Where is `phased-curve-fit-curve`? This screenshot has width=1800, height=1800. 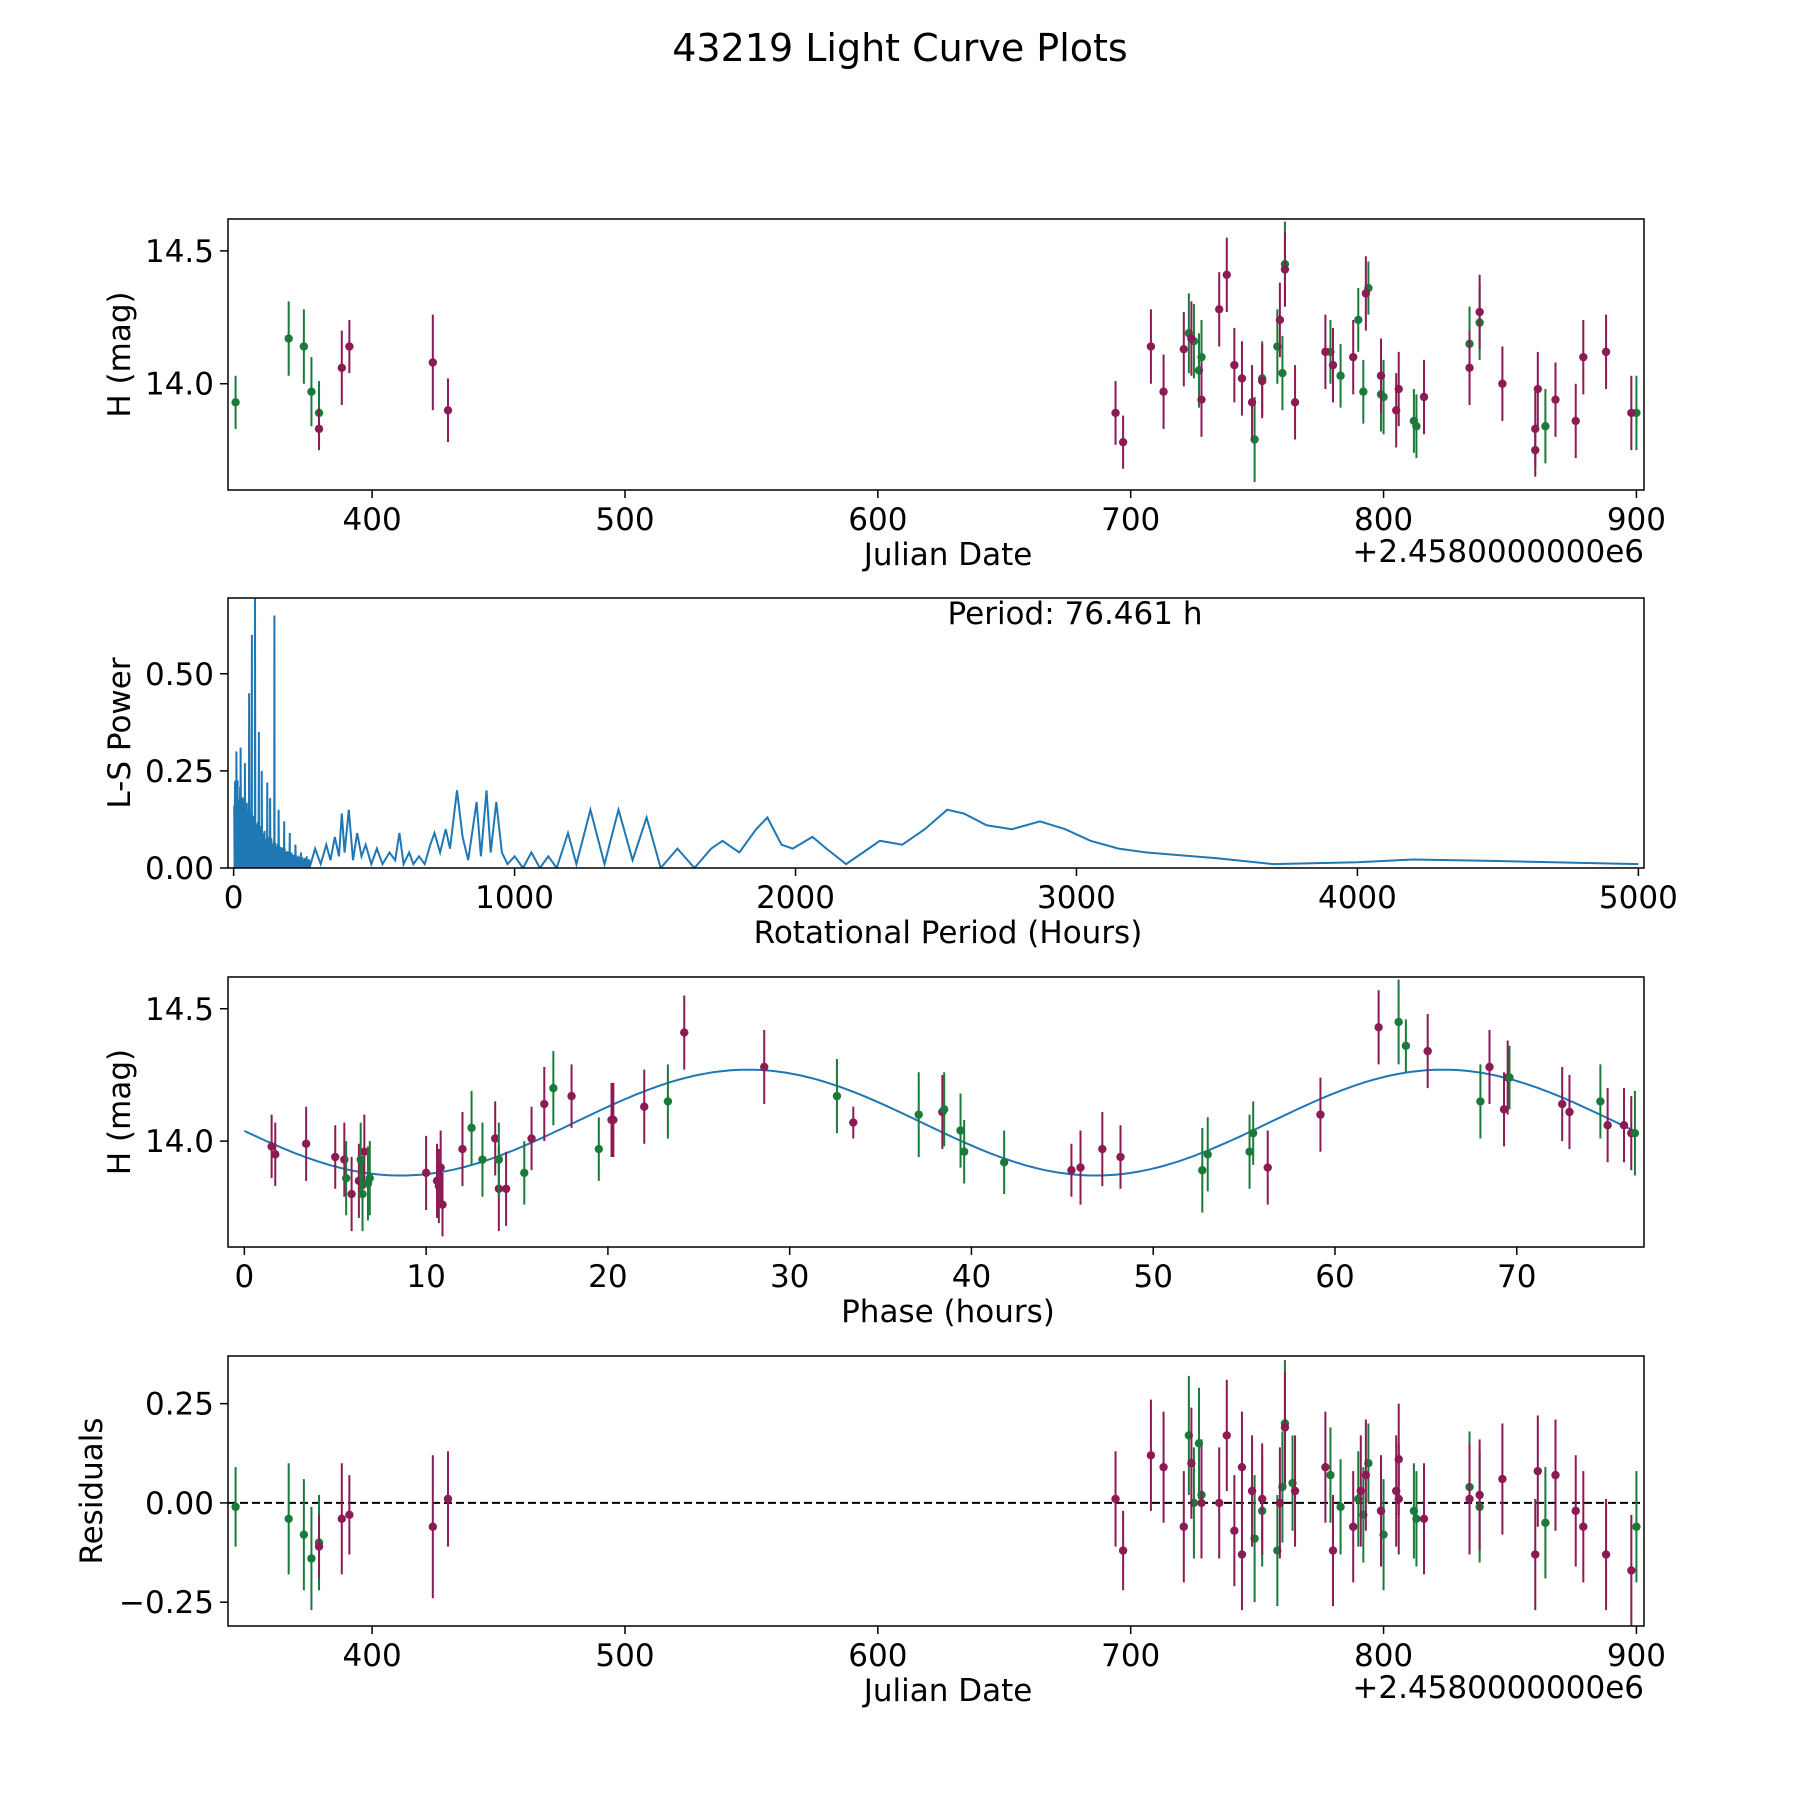
phased-curve-fit-curve is located at coordinates (939, 1122).